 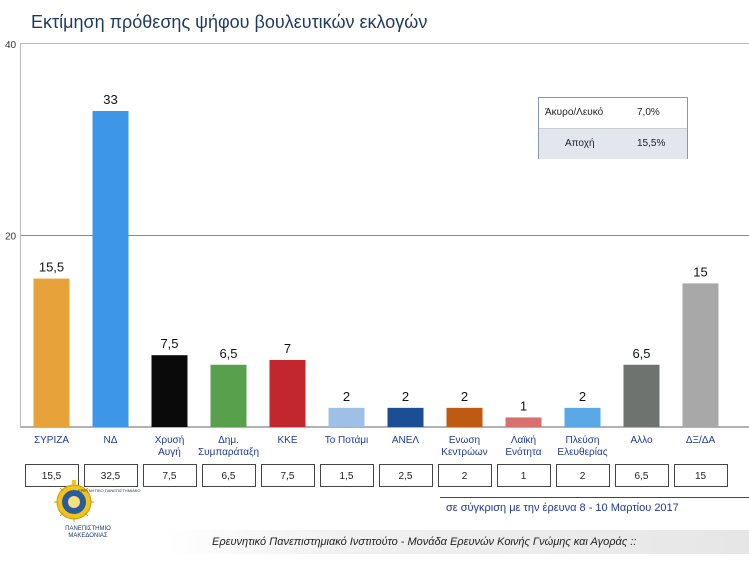 I want to click on data-label: 33, so click(x=110, y=99).